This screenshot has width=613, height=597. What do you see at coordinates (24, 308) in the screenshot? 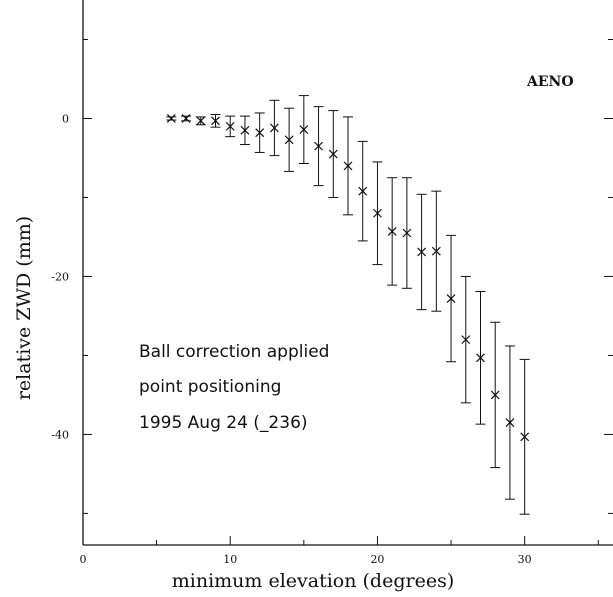
I see `y-axis-label: relative ZWD (mm)` at bounding box center [24, 308].